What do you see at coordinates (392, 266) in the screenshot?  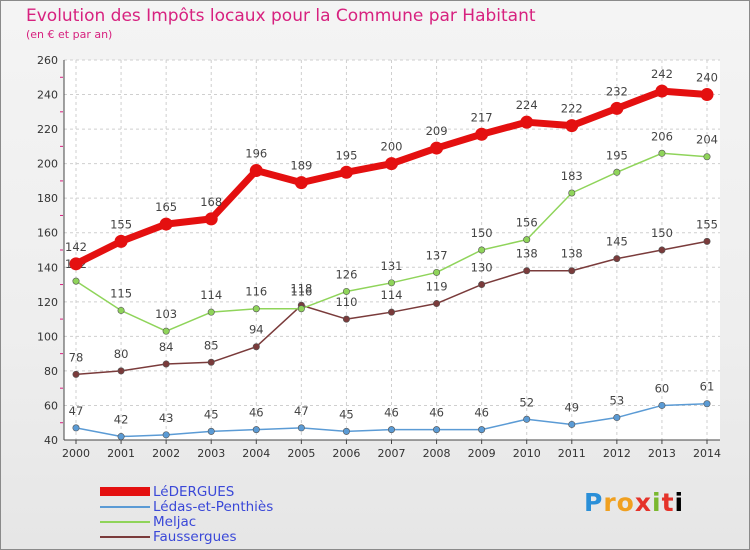 I see `data-label: 131` at bounding box center [392, 266].